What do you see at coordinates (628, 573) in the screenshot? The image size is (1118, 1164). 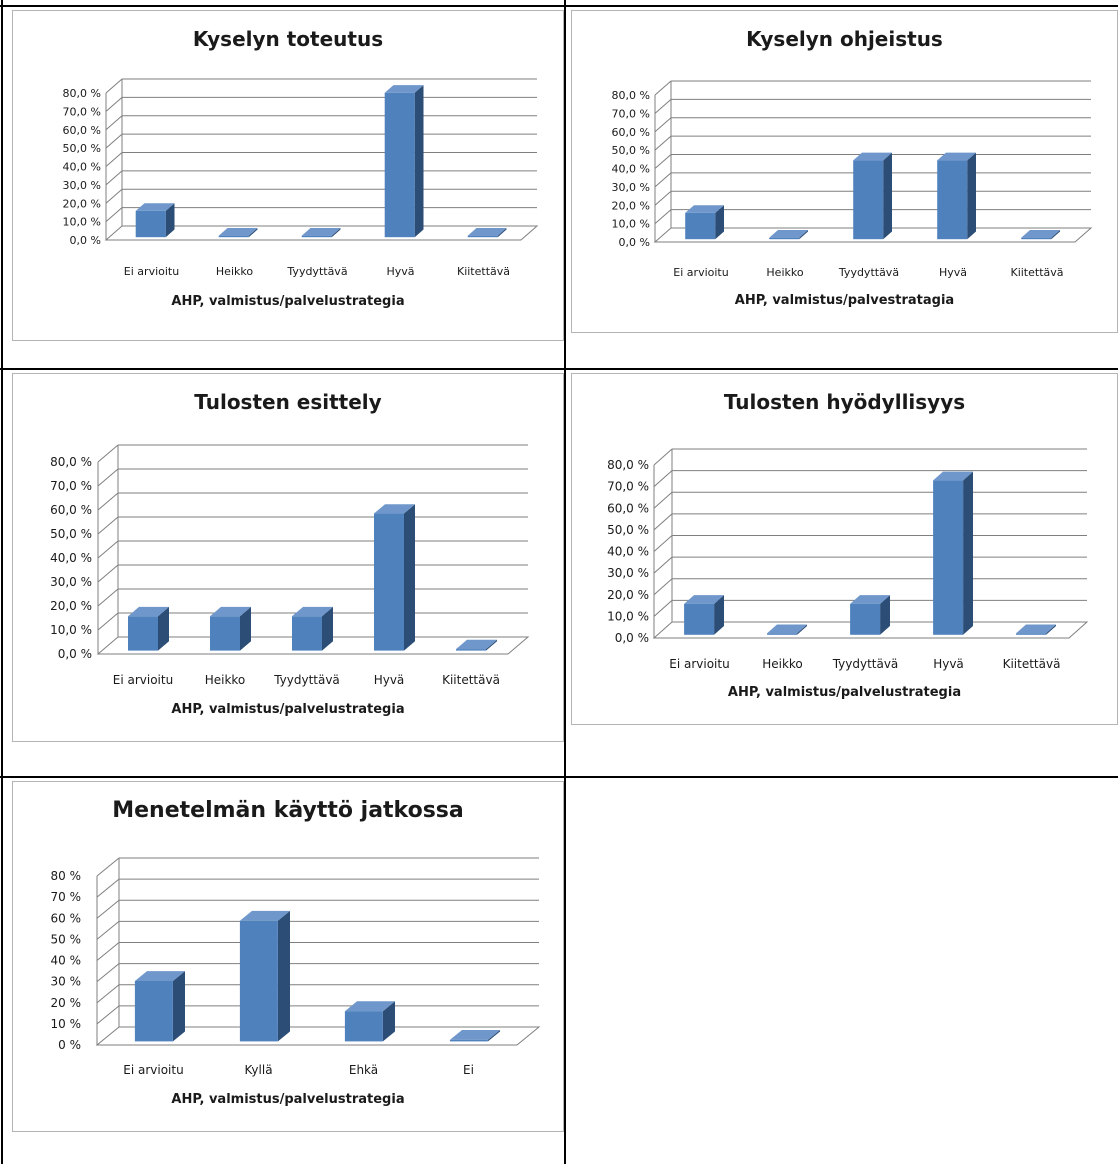 I see `chart-y-tick-label: 30,0 %` at bounding box center [628, 573].